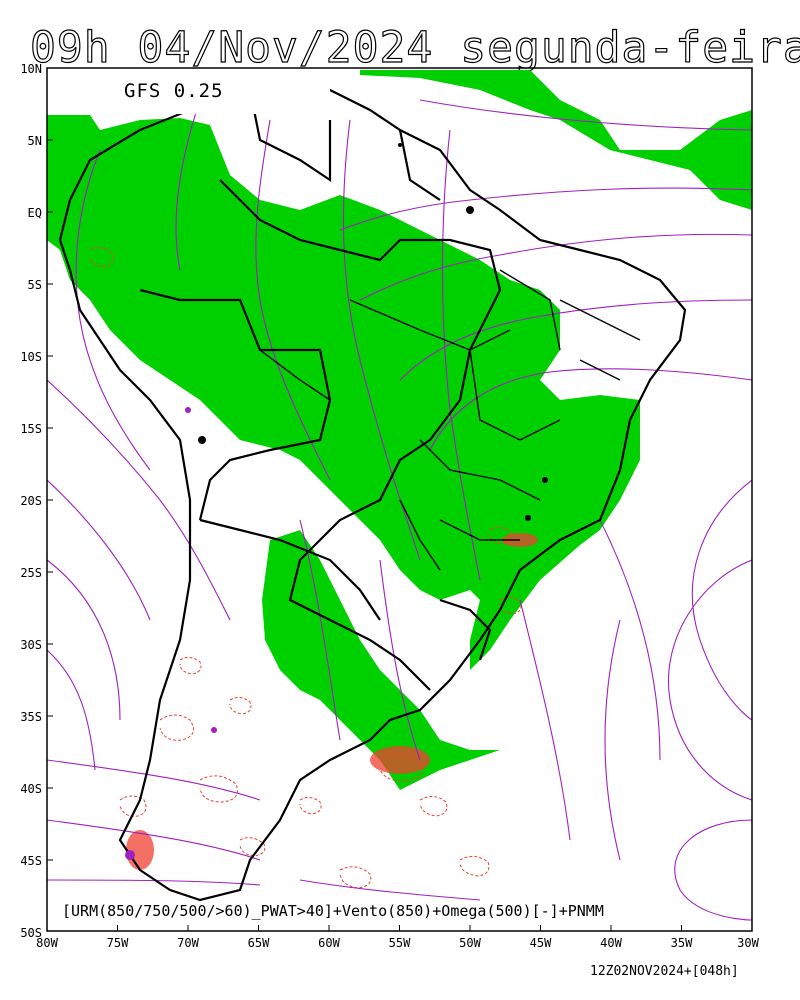 This screenshot has width=800, height=1000. Describe the element at coordinates (35, 213) in the screenshot. I see `lat-tick-label: EQ` at that location.